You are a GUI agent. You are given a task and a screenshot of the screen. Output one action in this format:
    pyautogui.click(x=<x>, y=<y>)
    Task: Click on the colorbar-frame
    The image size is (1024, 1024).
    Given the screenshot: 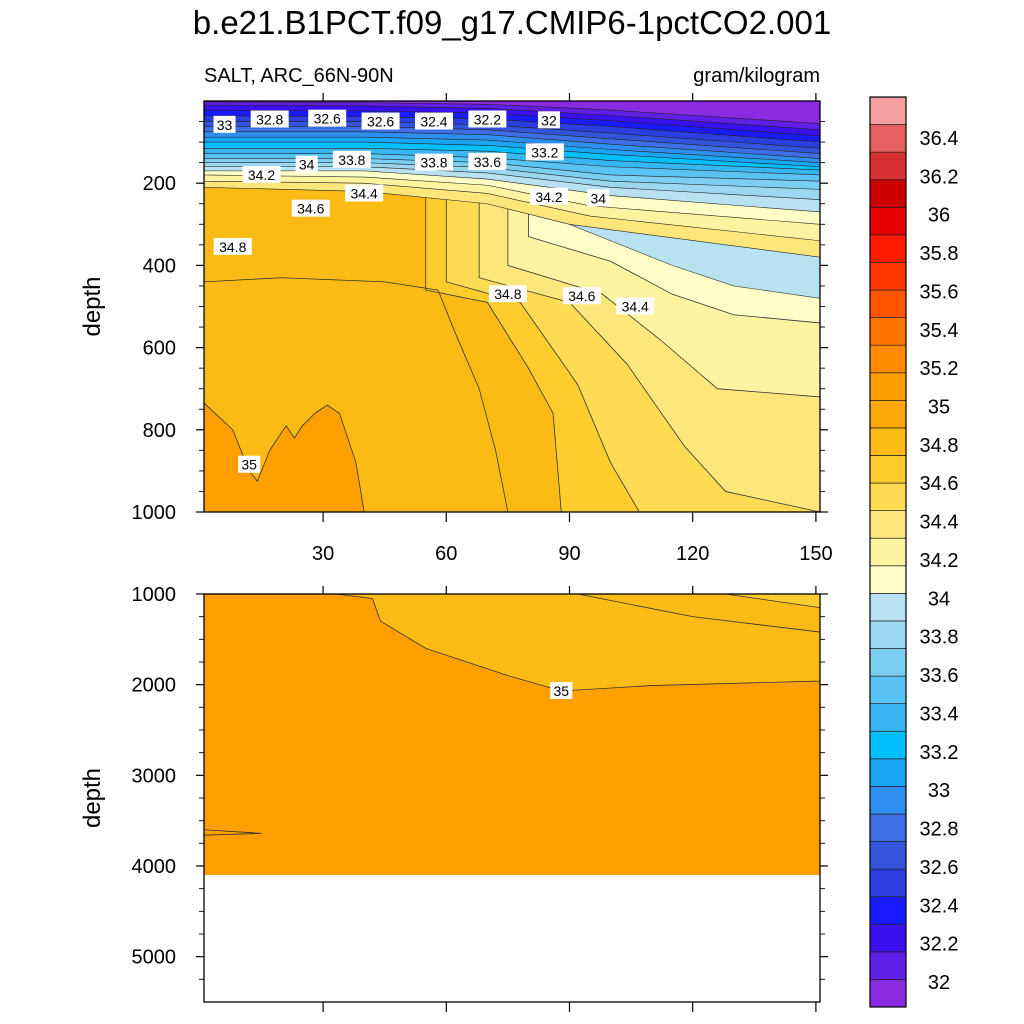 What is the action you would take?
    pyautogui.click(x=888, y=552)
    